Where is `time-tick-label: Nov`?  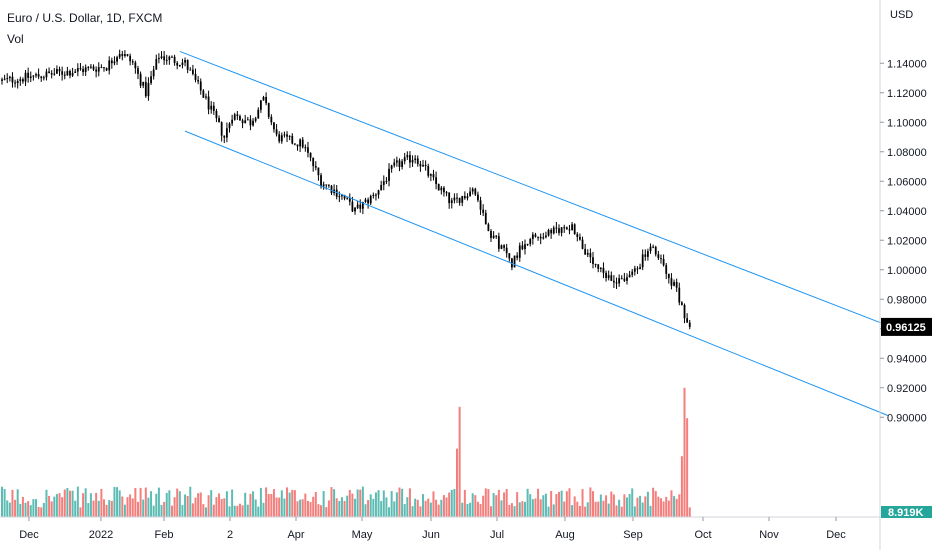
time-tick-label: Nov is located at coordinates (769, 535).